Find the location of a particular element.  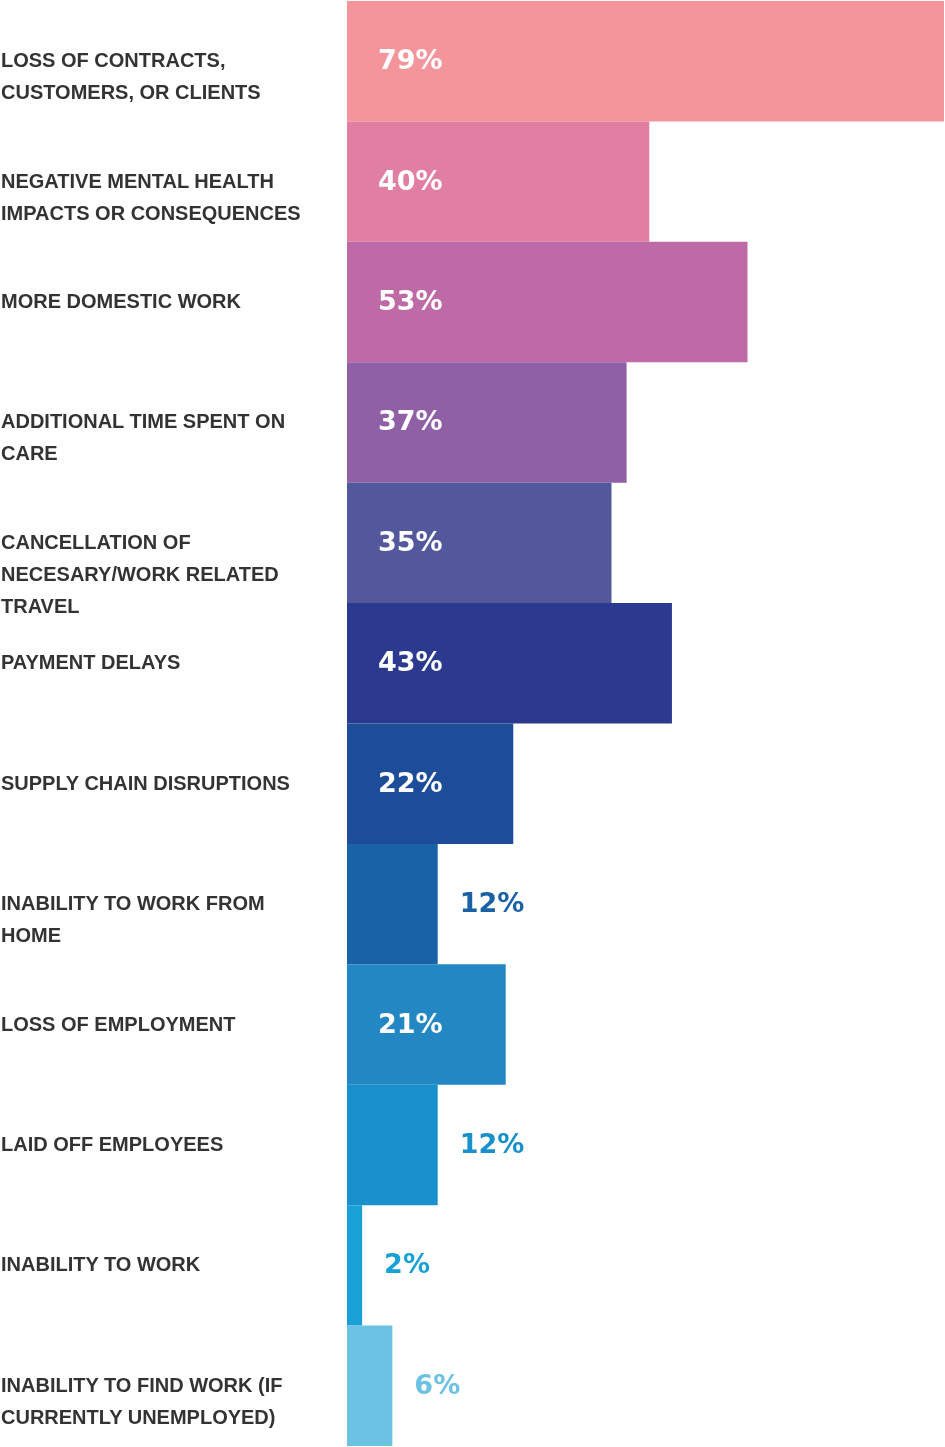

data-label: 21% is located at coordinates (410, 1023).